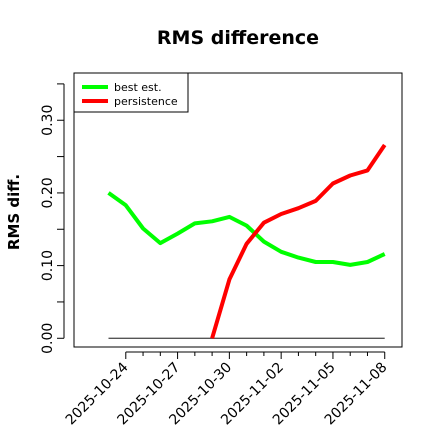  Describe the element at coordinates (48, 265) in the screenshot. I see `y-tick-label: 0.10` at that location.